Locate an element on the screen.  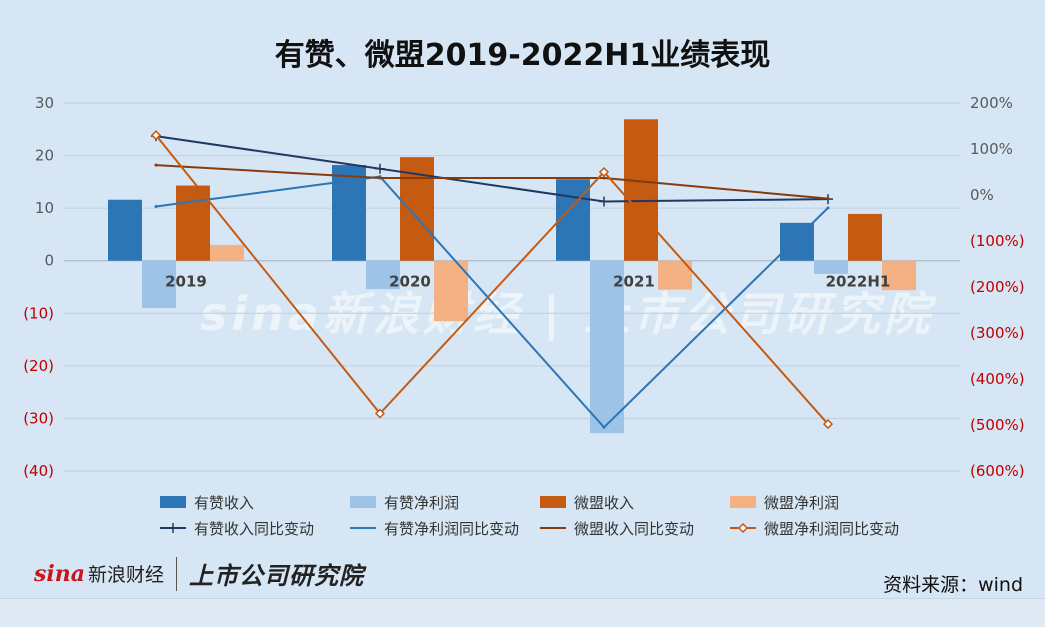
y-tick-label: (40) is located at coordinates (38, 471).